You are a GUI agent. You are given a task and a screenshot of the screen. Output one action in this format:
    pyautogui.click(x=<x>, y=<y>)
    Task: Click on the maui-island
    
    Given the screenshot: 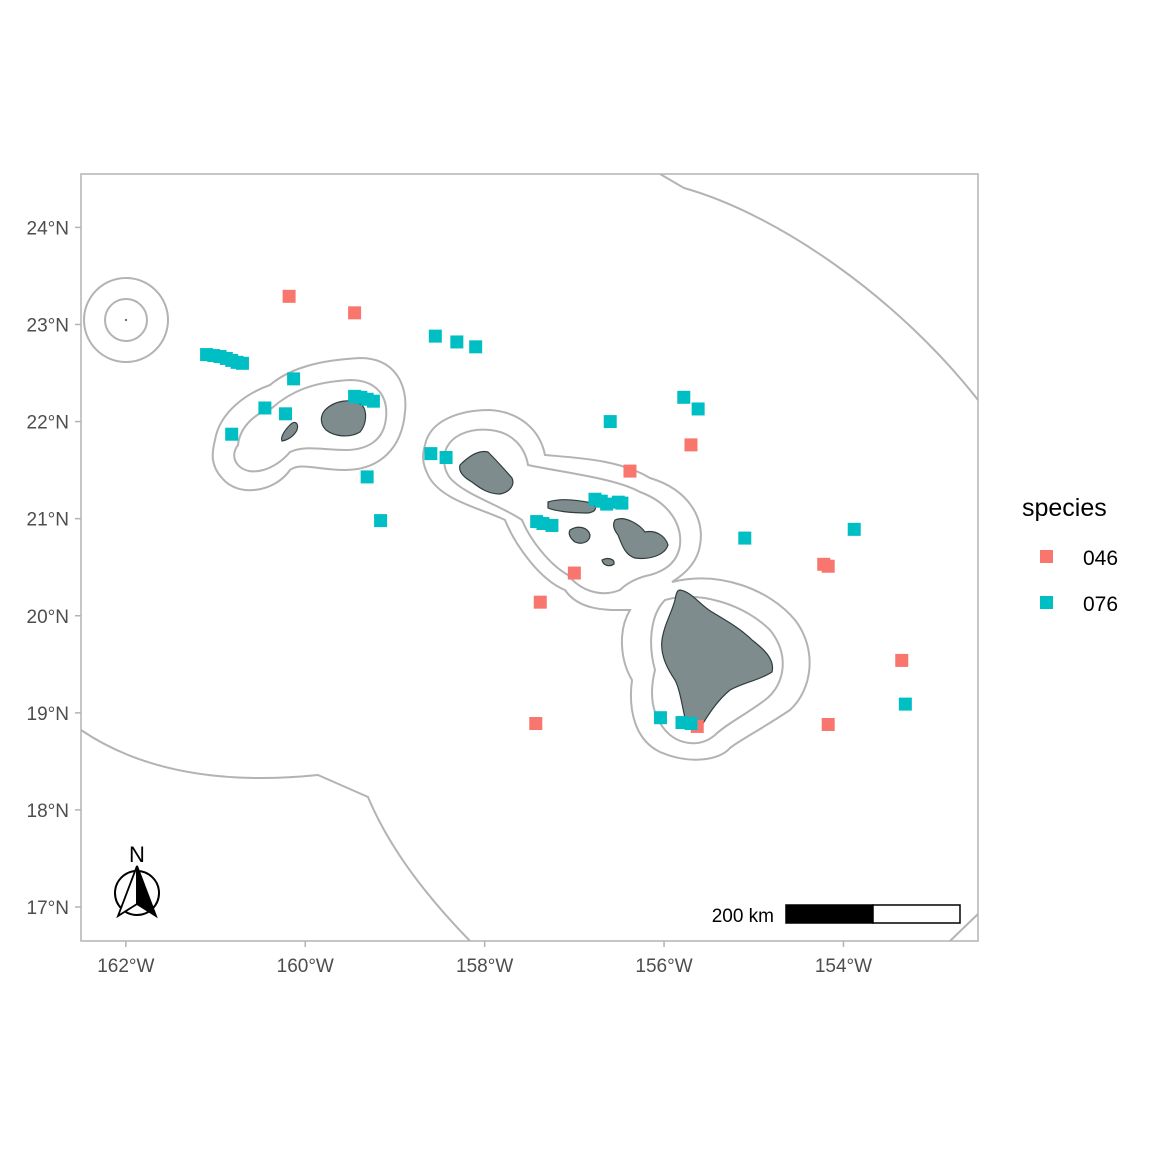 What is the action you would take?
    pyautogui.click(x=640, y=539)
    